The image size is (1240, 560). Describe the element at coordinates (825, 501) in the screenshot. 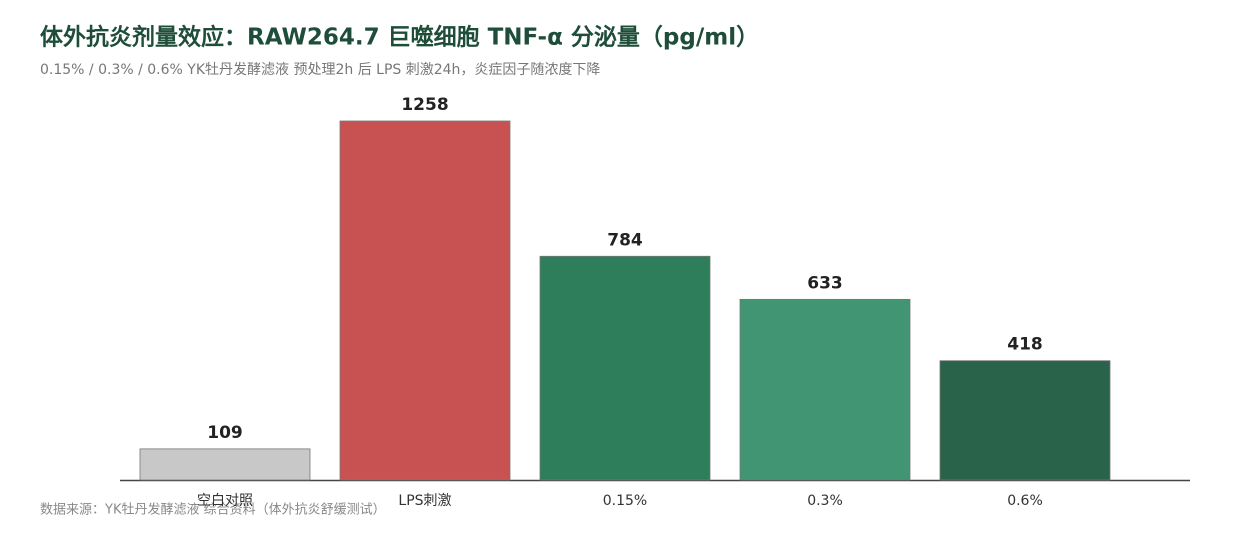

I see `x-tick-label: 0.3%` at that location.